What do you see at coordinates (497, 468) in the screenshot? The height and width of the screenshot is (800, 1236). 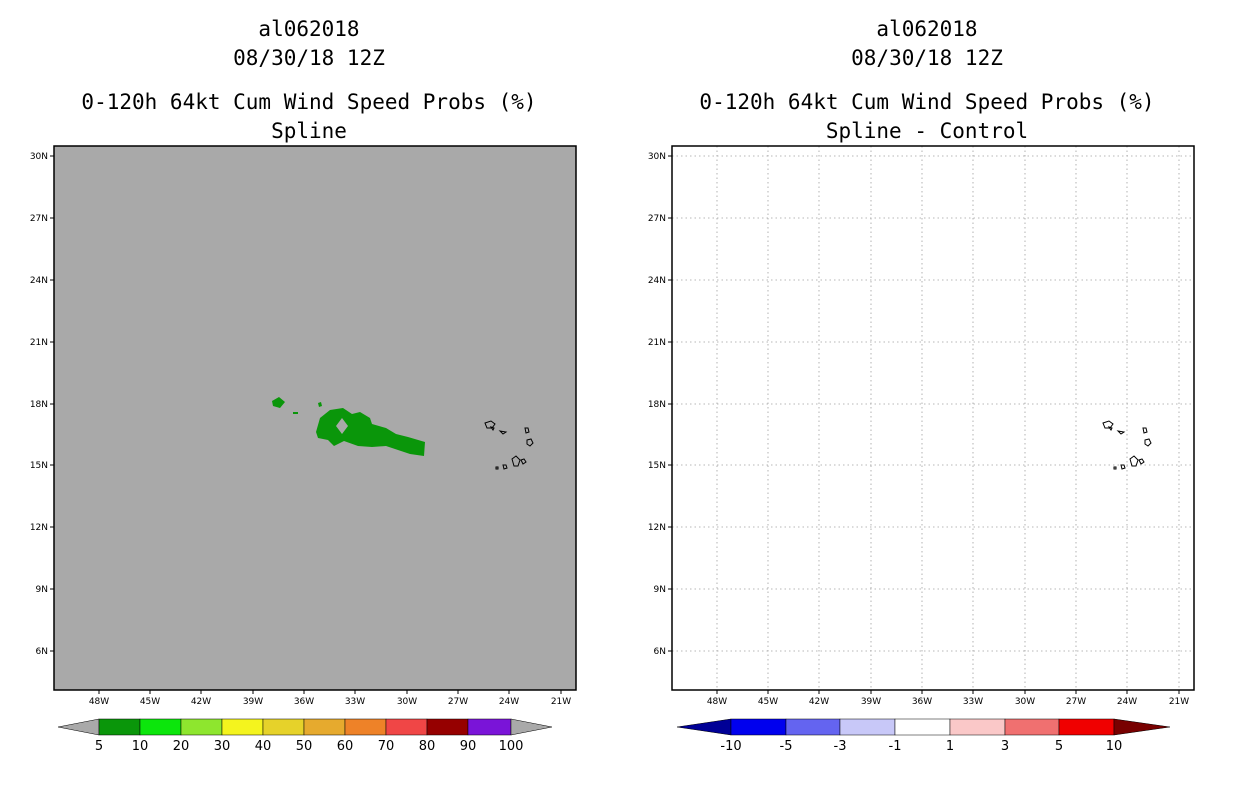 I see `island-brava` at bounding box center [497, 468].